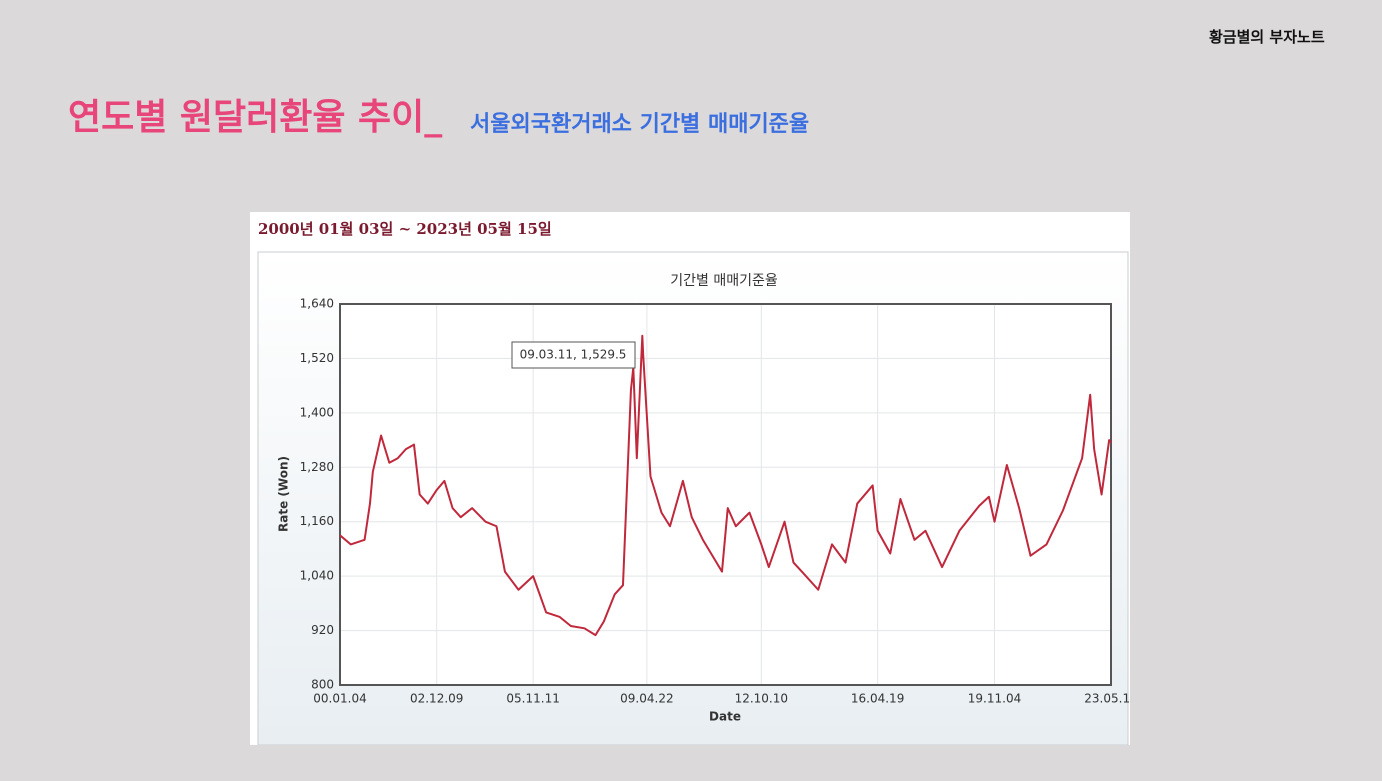 The height and width of the screenshot is (781, 1382). What do you see at coordinates (317, 576) in the screenshot?
I see `y-tick-label: 1,040` at bounding box center [317, 576].